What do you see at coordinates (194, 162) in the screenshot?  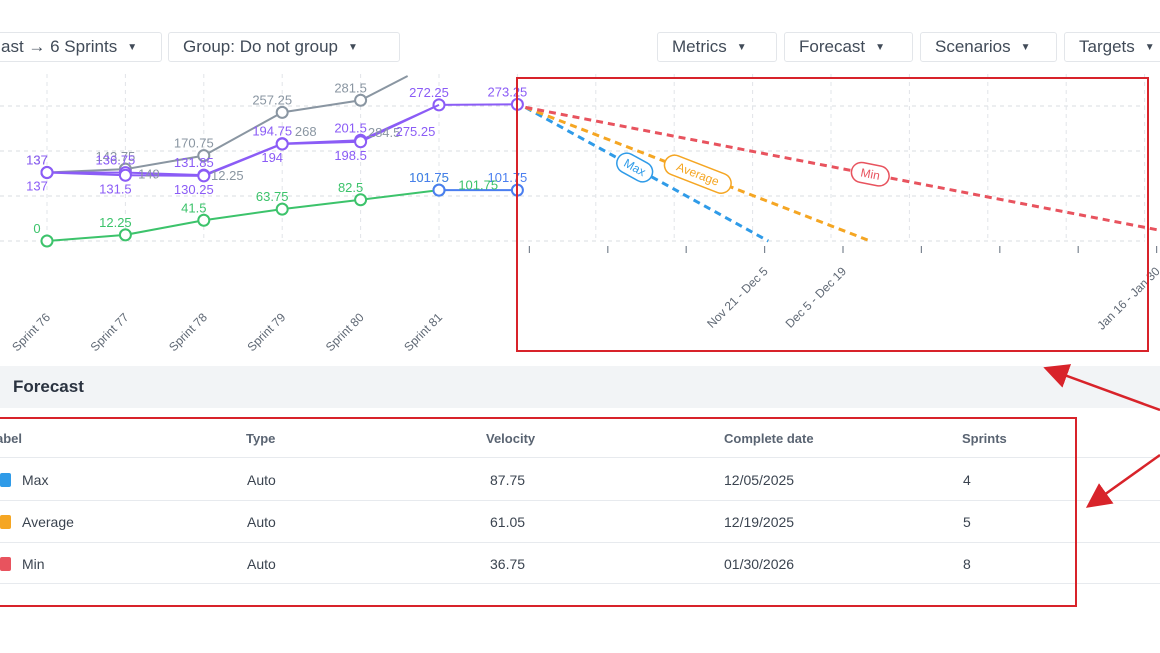 I see `data-label: 131.85` at bounding box center [194, 162].